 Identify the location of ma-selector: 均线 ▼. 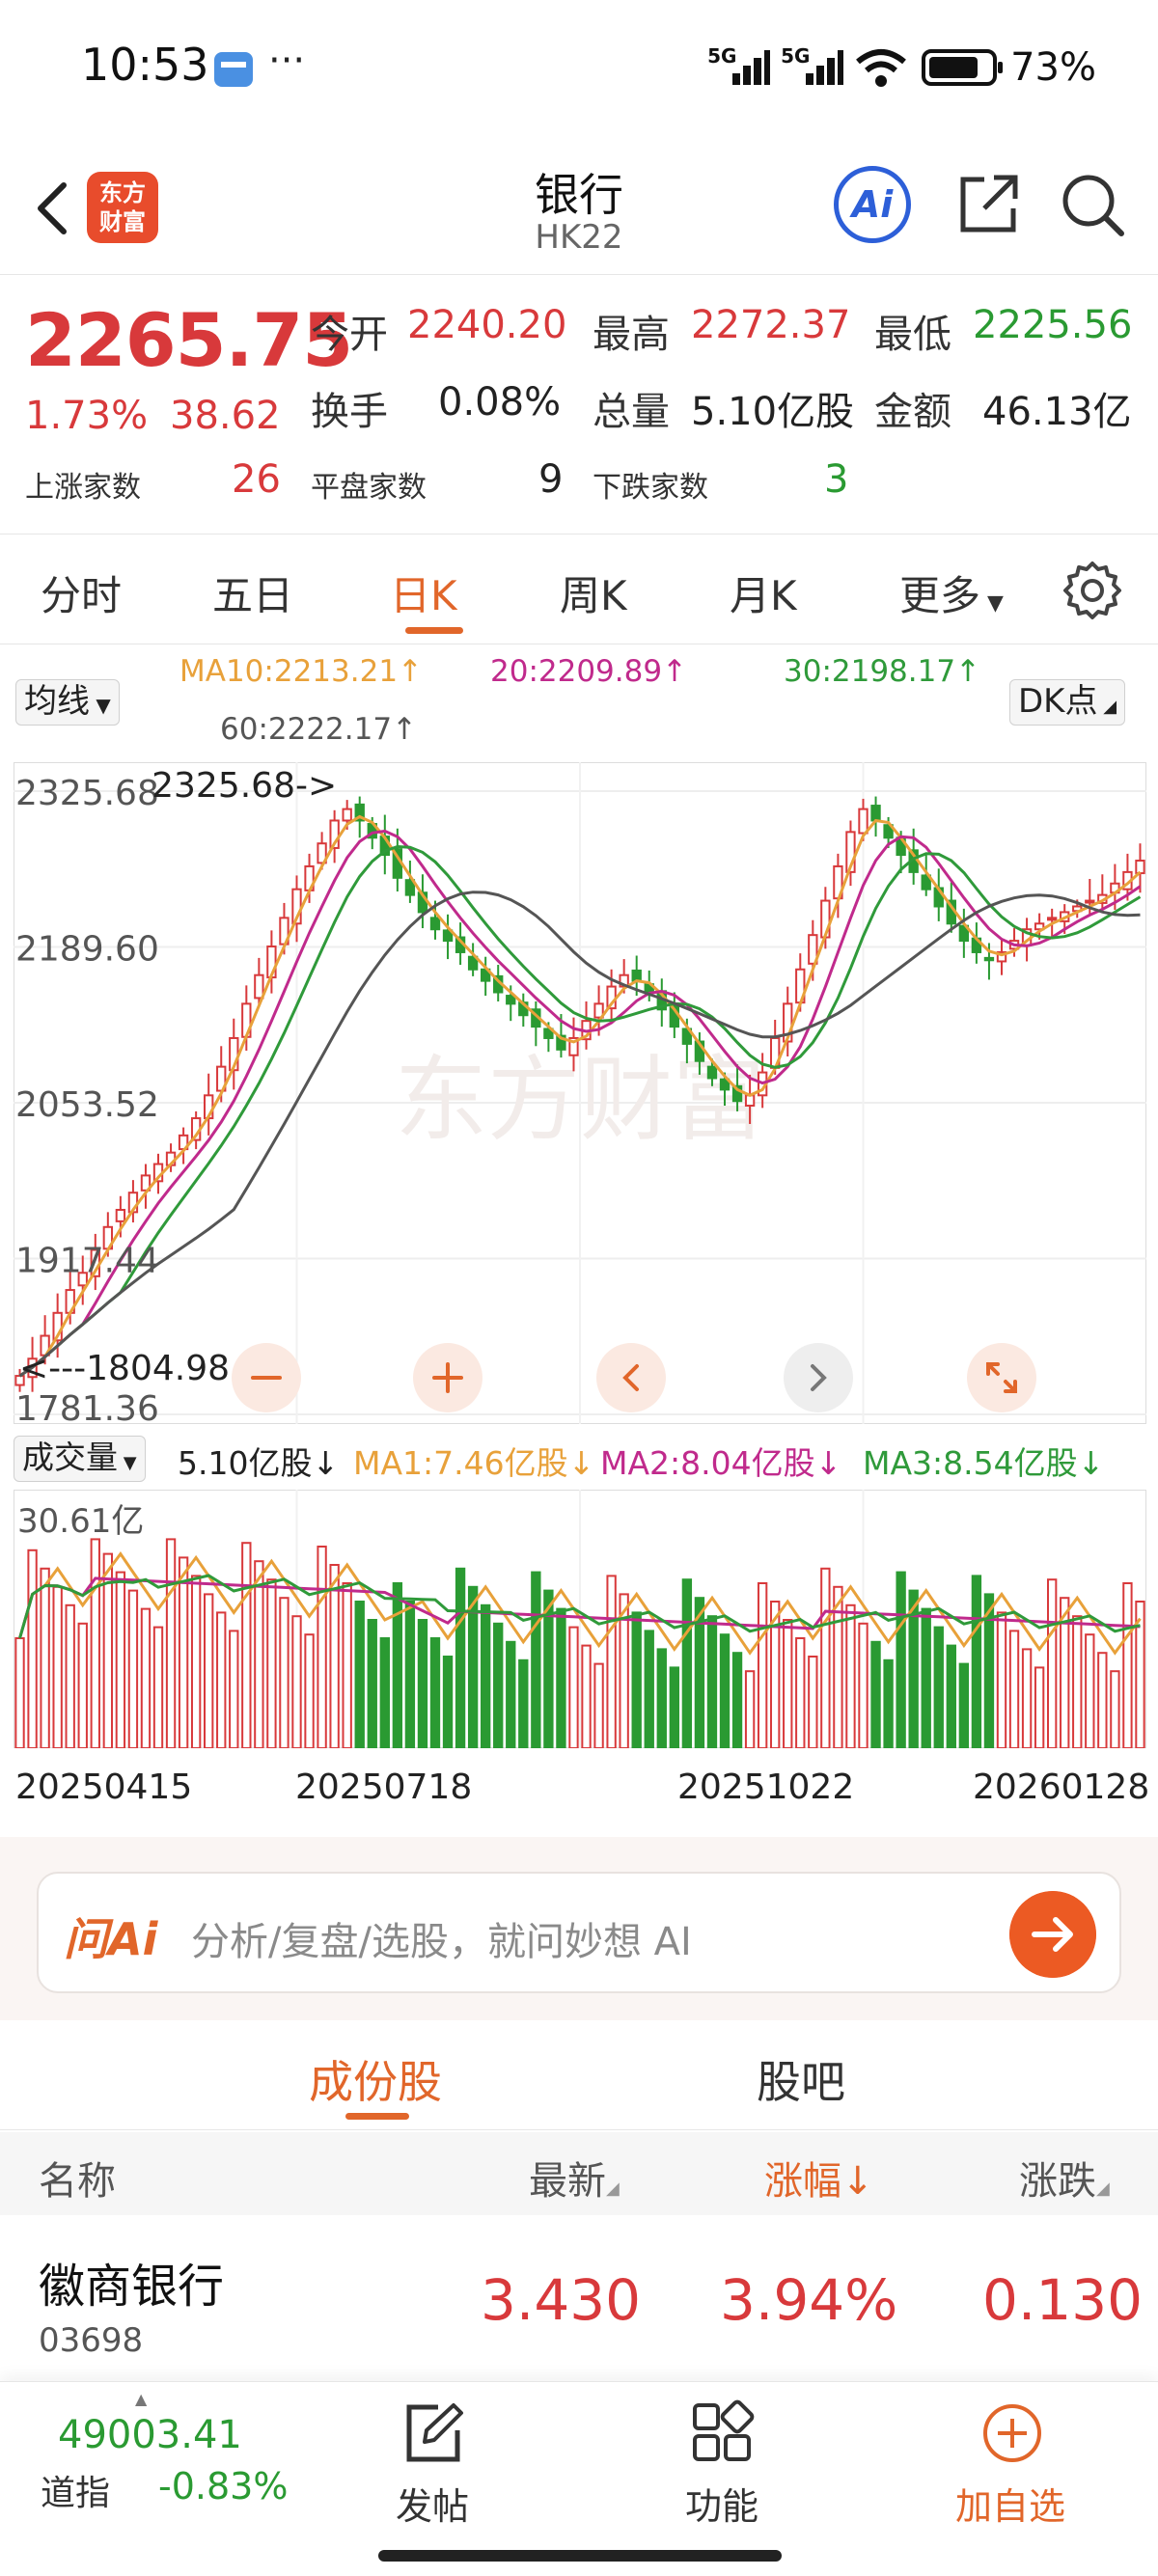
(67, 702).